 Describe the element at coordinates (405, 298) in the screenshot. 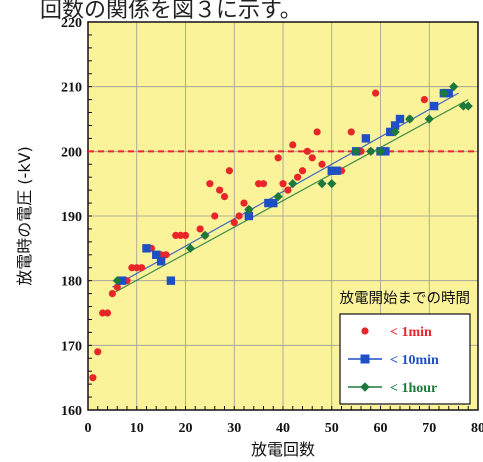

I see `legend-title: 放電開始までの時間` at that location.